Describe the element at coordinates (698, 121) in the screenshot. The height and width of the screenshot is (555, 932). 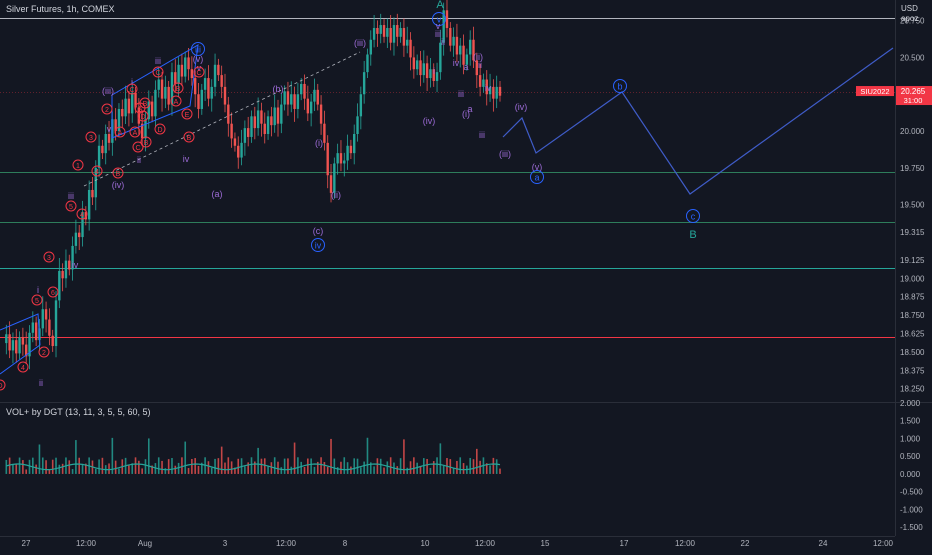
I see `projection-path` at that location.